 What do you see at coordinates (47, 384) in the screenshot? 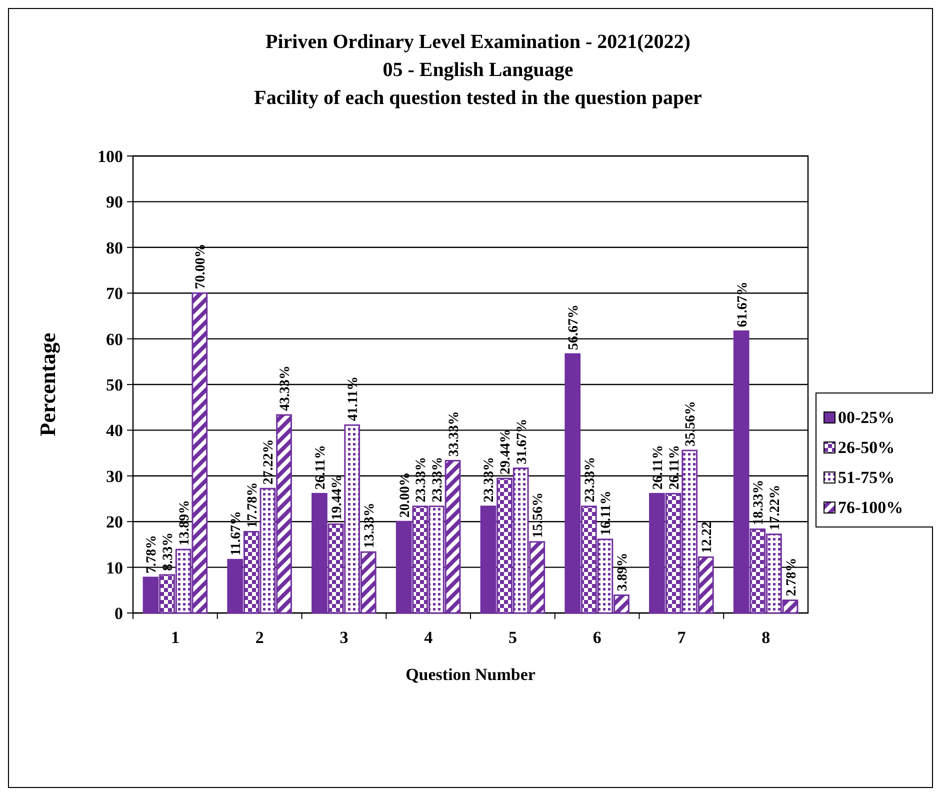
I see `y-axis-title: Percentage` at bounding box center [47, 384].